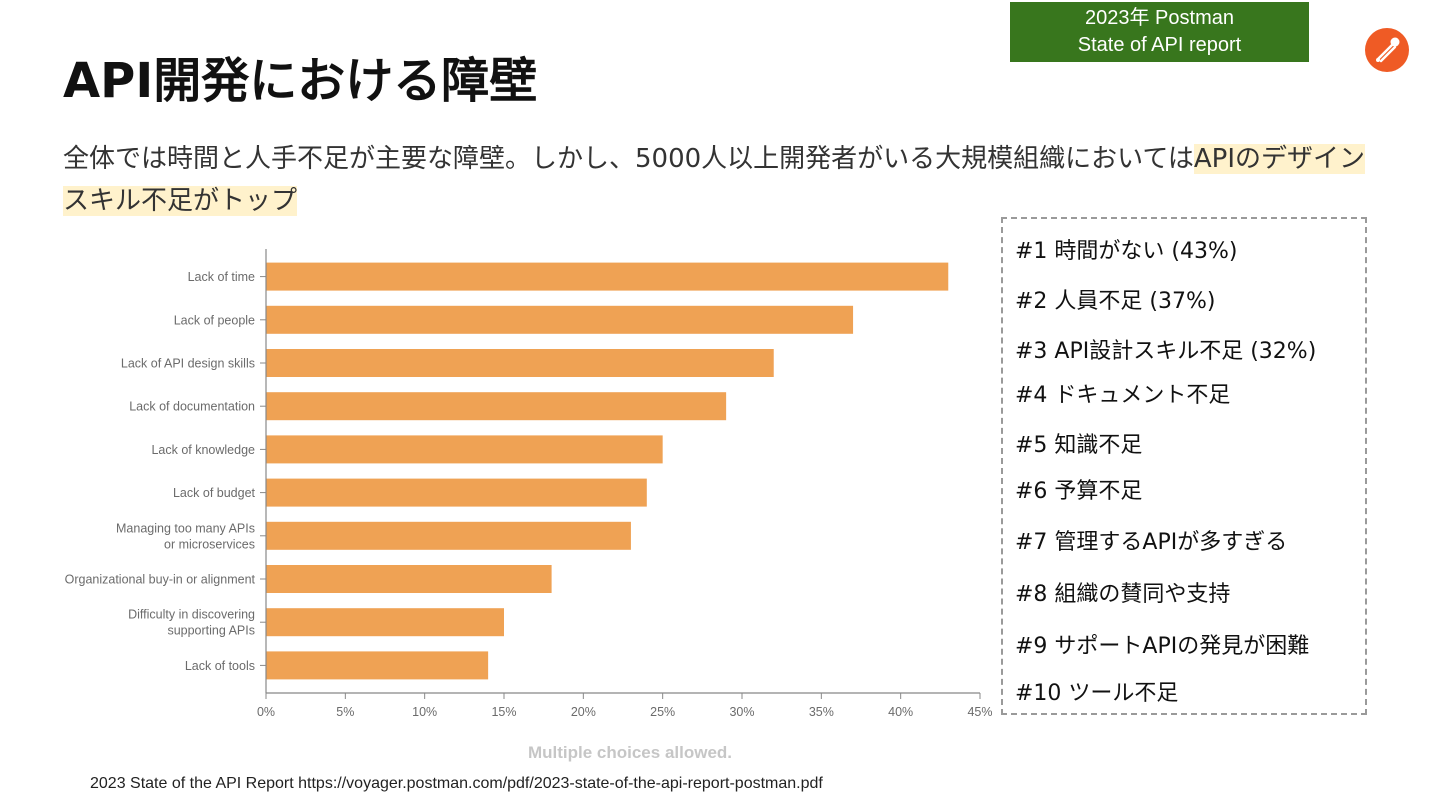 This screenshot has height=810, width=1440. Describe the element at coordinates (1159, 45) in the screenshot. I see `badge-line-2: State of API report` at that location.